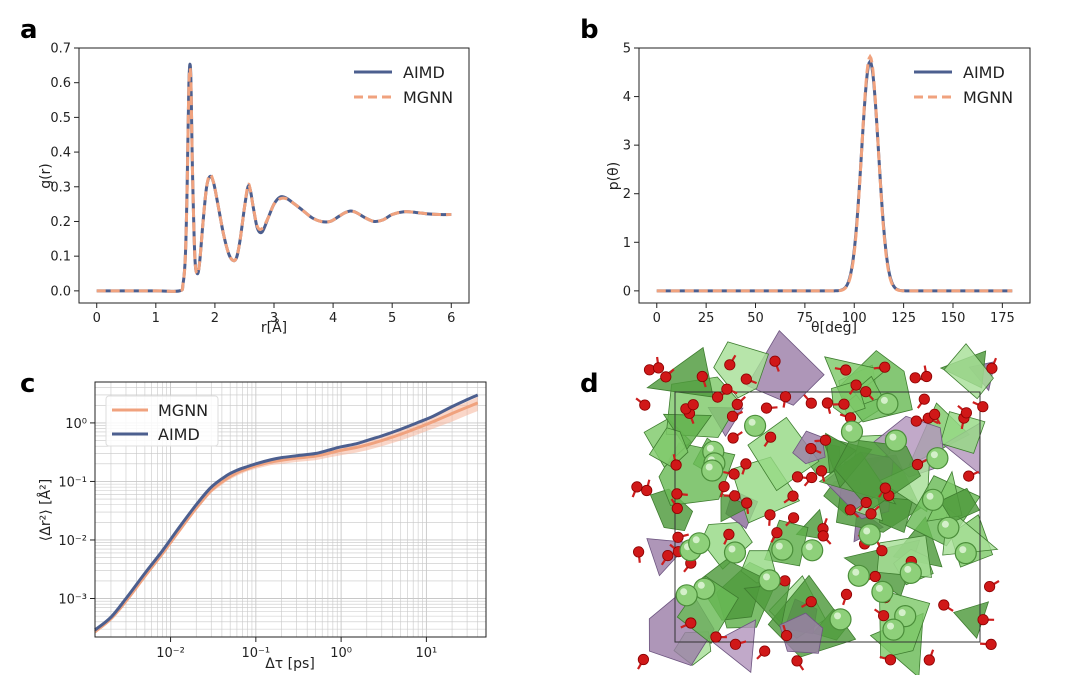 The width and height of the screenshot is (1080, 675). What do you see at coordinates (341, 653) in the screenshot?
I see `panel-c-xtick-label: 10⁰` at bounding box center [341, 653].